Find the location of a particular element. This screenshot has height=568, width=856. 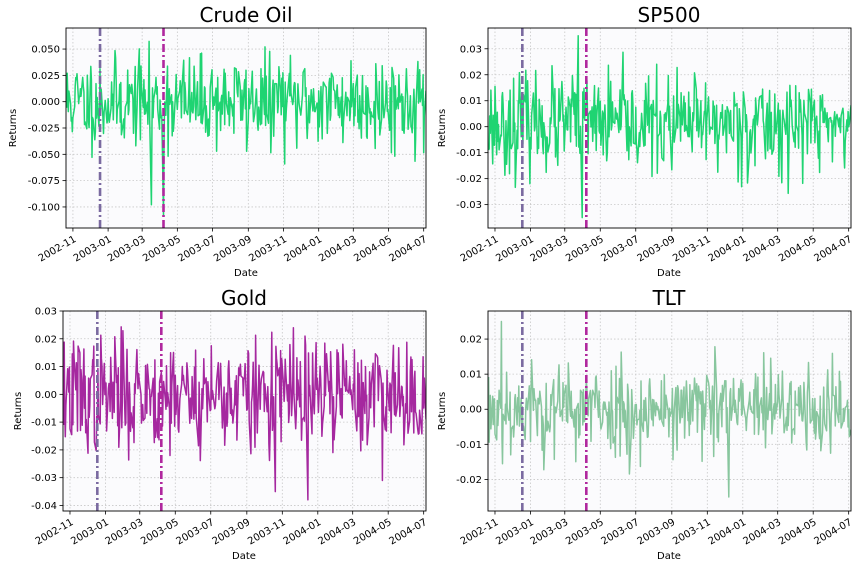

y-tick-label: 0.000 is located at coordinates (45, 102).